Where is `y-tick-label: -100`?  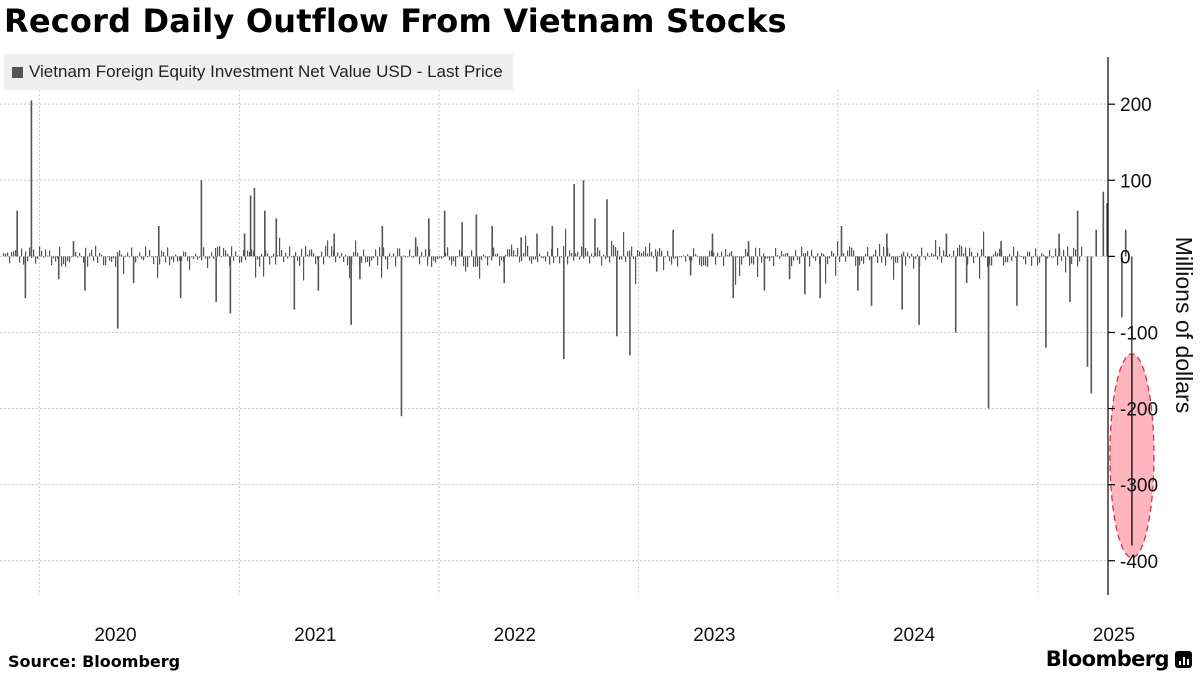
y-tick-label: -100 is located at coordinates (1139, 333).